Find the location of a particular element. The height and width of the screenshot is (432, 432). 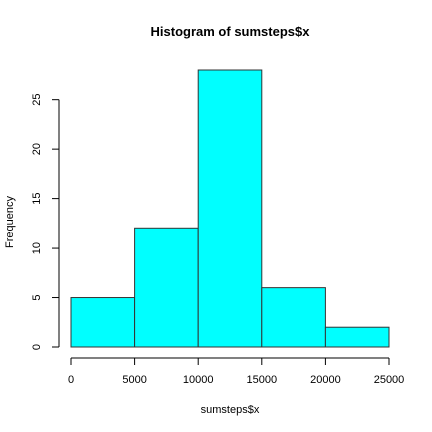

y-tick-label: 25 is located at coordinates (37, 100).